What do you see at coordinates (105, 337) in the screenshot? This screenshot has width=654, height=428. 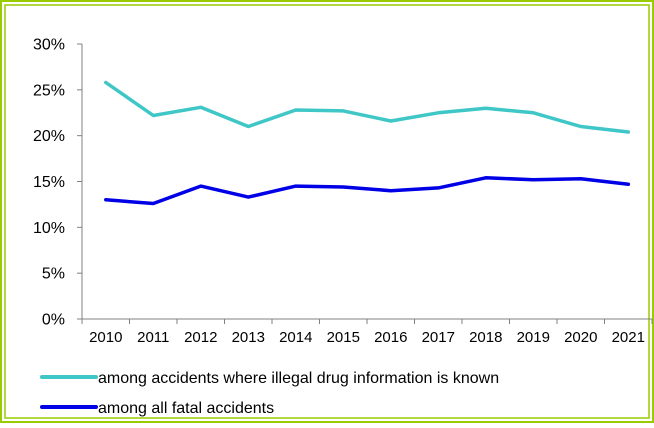 I see `x-tick-label: 2010` at bounding box center [105, 337].